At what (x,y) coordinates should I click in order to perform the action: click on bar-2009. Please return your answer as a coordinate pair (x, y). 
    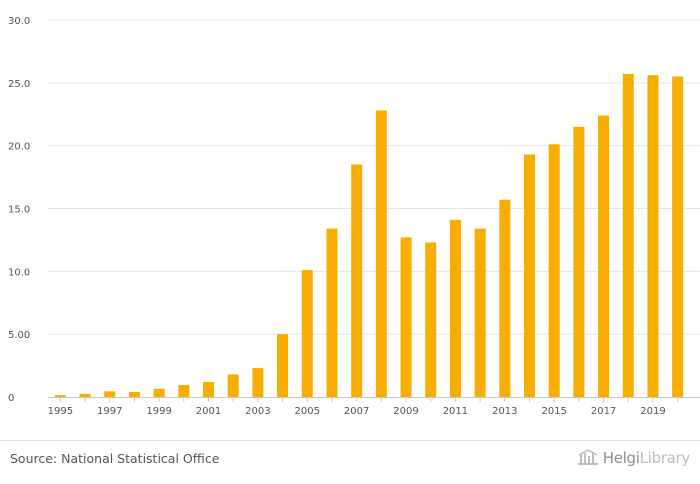
    Looking at the image, I should click on (406, 317).